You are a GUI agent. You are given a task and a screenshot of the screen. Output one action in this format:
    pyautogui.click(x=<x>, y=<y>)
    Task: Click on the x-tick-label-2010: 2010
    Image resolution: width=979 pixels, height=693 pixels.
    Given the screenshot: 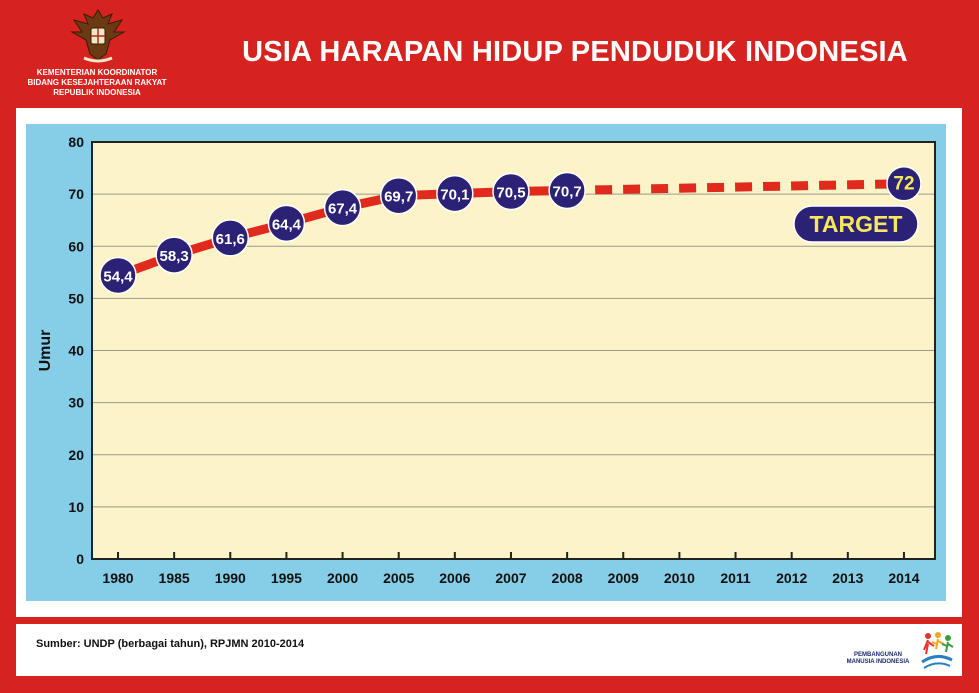 What is the action you would take?
    pyautogui.click(x=679, y=578)
    